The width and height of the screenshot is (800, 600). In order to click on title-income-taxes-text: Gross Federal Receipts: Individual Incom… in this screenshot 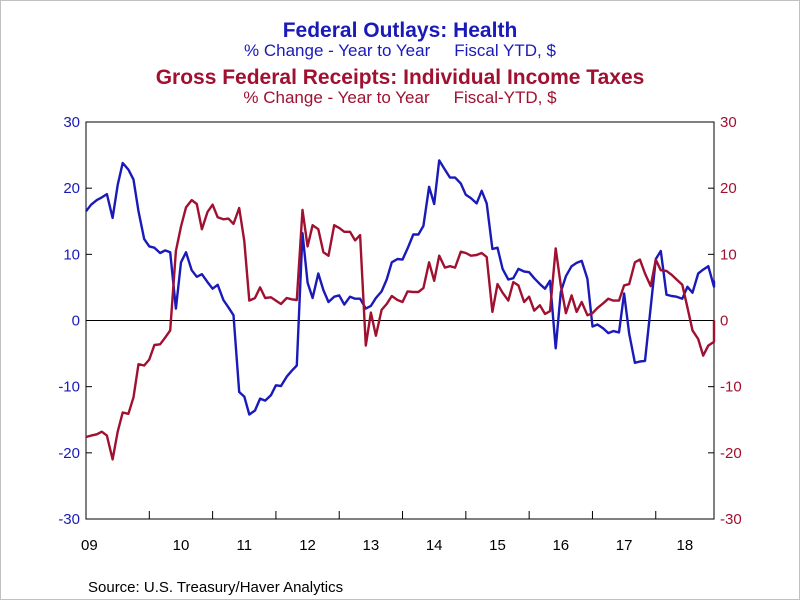, I will do `click(400, 77)`.